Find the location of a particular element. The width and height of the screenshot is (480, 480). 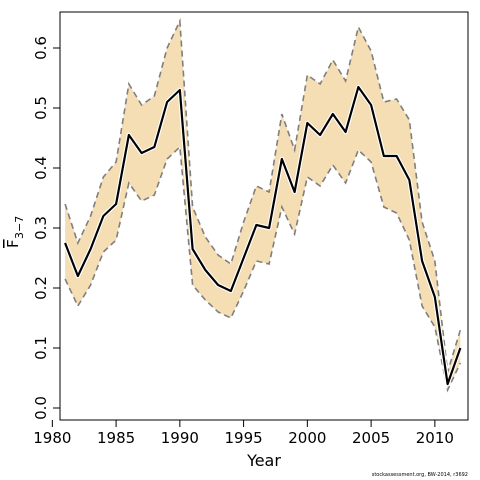

x-tick-label: 1995 is located at coordinates (244, 438).